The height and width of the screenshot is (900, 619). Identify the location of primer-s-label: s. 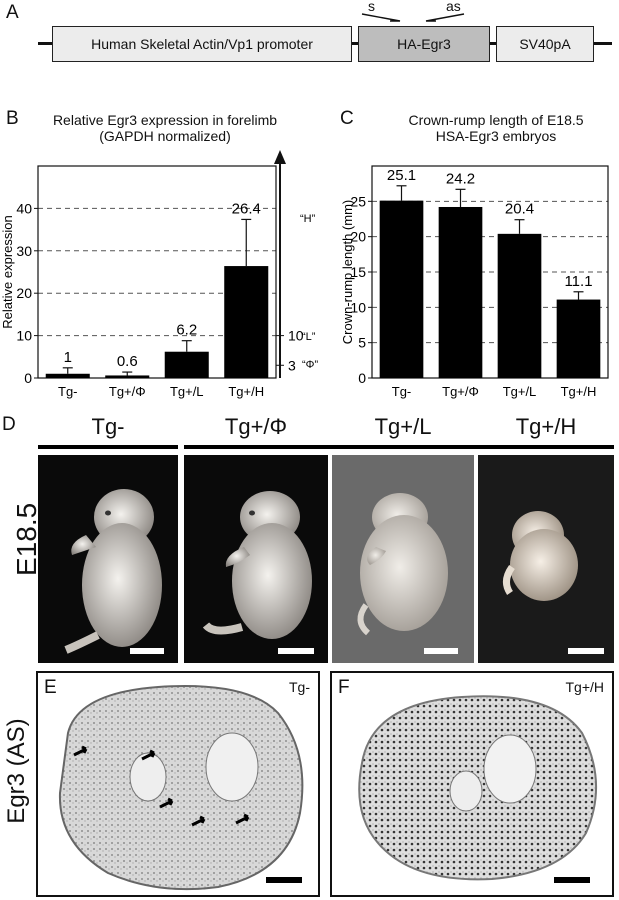
(371, 7).